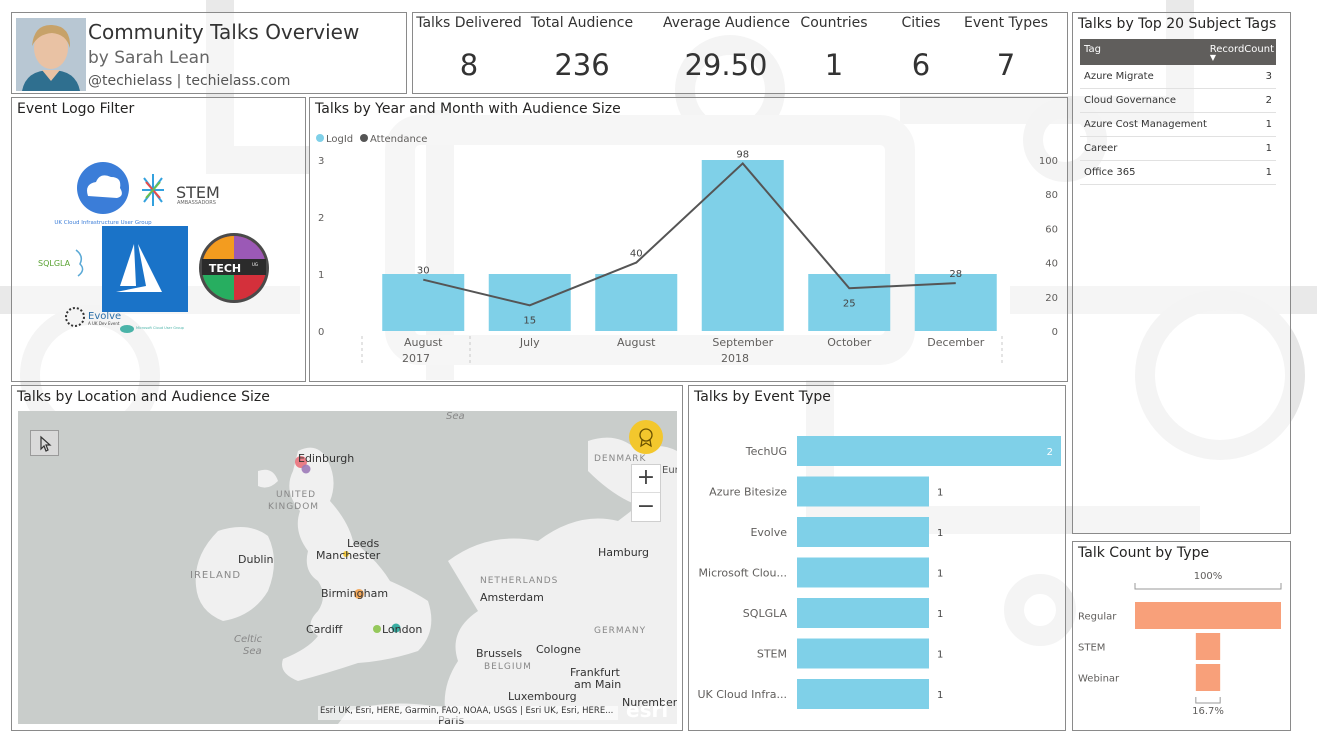  Describe the element at coordinates (623, 552) in the screenshot. I see `map-label: Hamburg` at that location.